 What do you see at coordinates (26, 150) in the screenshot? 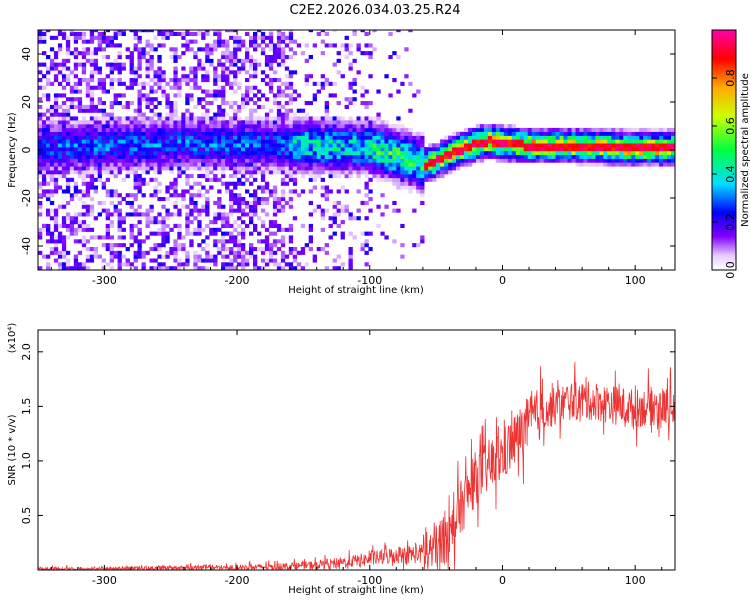
I see `y-tick-label: 0` at bounding box center [26, 150].